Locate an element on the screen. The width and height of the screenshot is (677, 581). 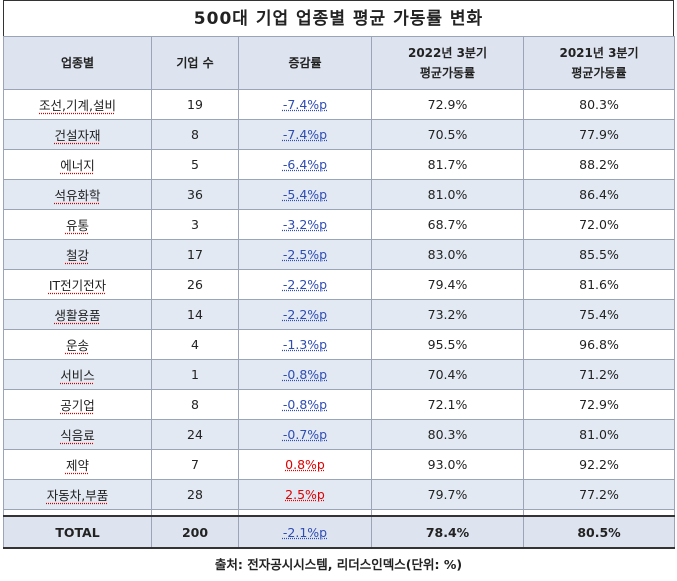
cell-change: -3.2%p is located at coordinates (305, 224).